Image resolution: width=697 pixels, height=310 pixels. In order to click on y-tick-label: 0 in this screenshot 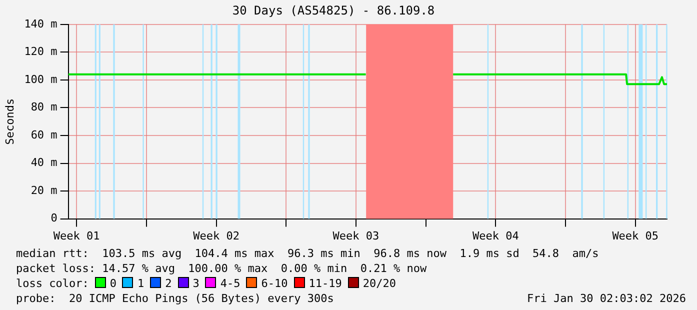, I will do `click(54, 218)`.